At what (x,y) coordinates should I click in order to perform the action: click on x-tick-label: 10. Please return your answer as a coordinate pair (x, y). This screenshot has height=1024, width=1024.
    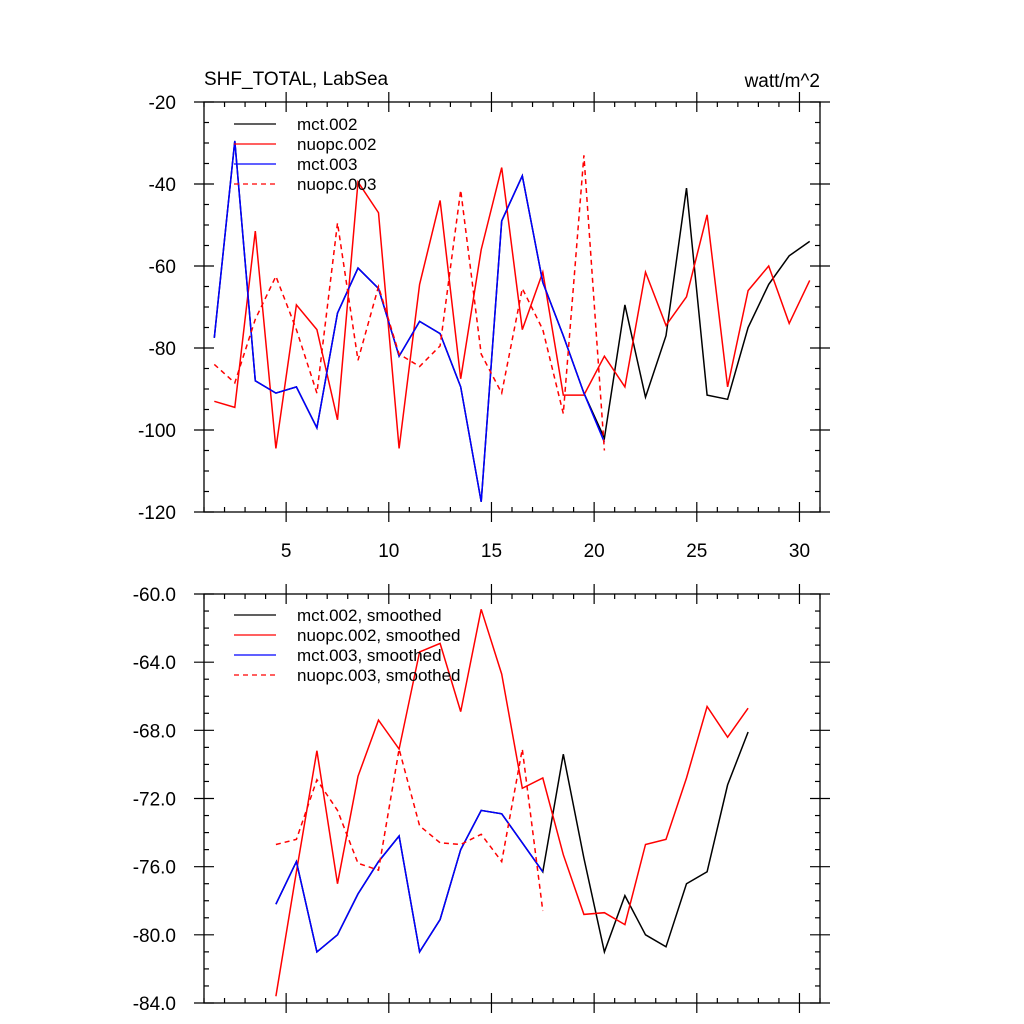
    Looking at the image, I should click on (388, 551).